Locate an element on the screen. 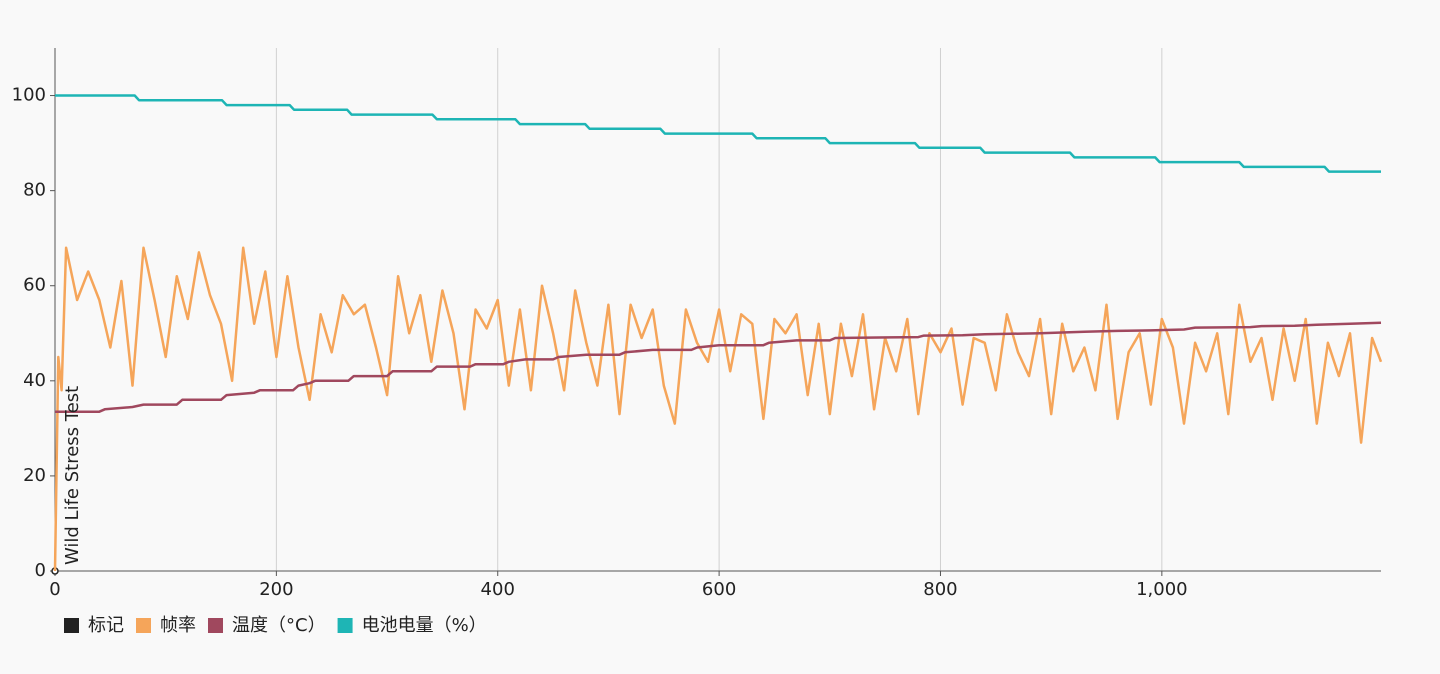 The image size is (1440, 674). y-tick-label: 60 is located at coordinates (34, 285).